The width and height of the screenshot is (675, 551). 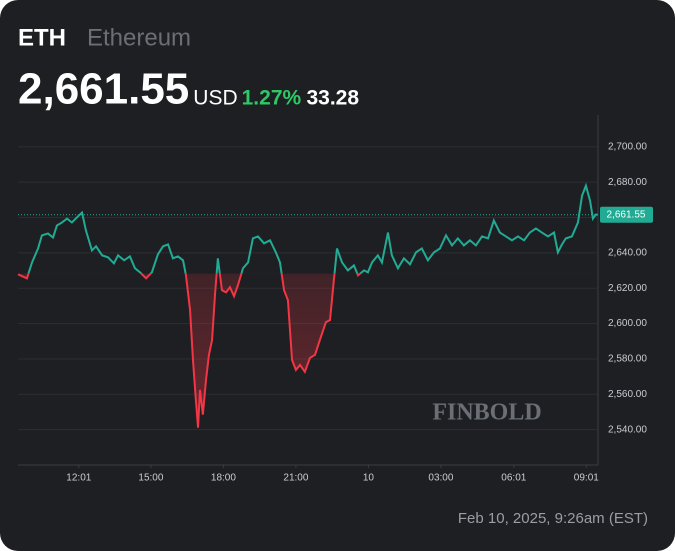 What do you see at coordinates (215, 98) in the screenshot?
I see `currency: USD` at bounding box center [215, 98].